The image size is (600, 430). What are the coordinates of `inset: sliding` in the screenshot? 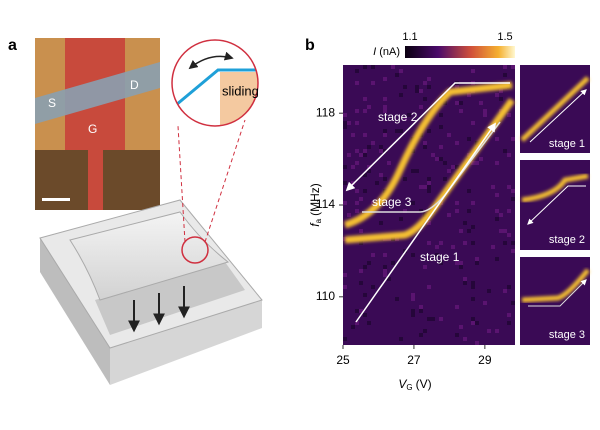 It's located at (215, 83).